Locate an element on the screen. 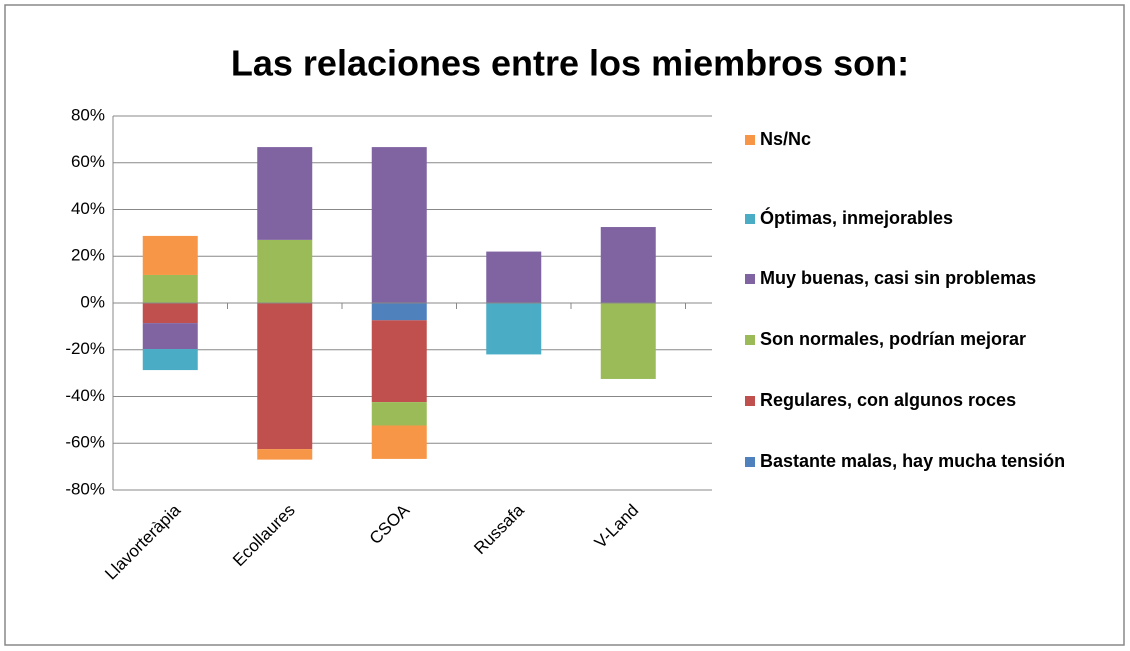 The image size is (1130, 651). y-tick-label: -20% is located at coordinates (85, 348).